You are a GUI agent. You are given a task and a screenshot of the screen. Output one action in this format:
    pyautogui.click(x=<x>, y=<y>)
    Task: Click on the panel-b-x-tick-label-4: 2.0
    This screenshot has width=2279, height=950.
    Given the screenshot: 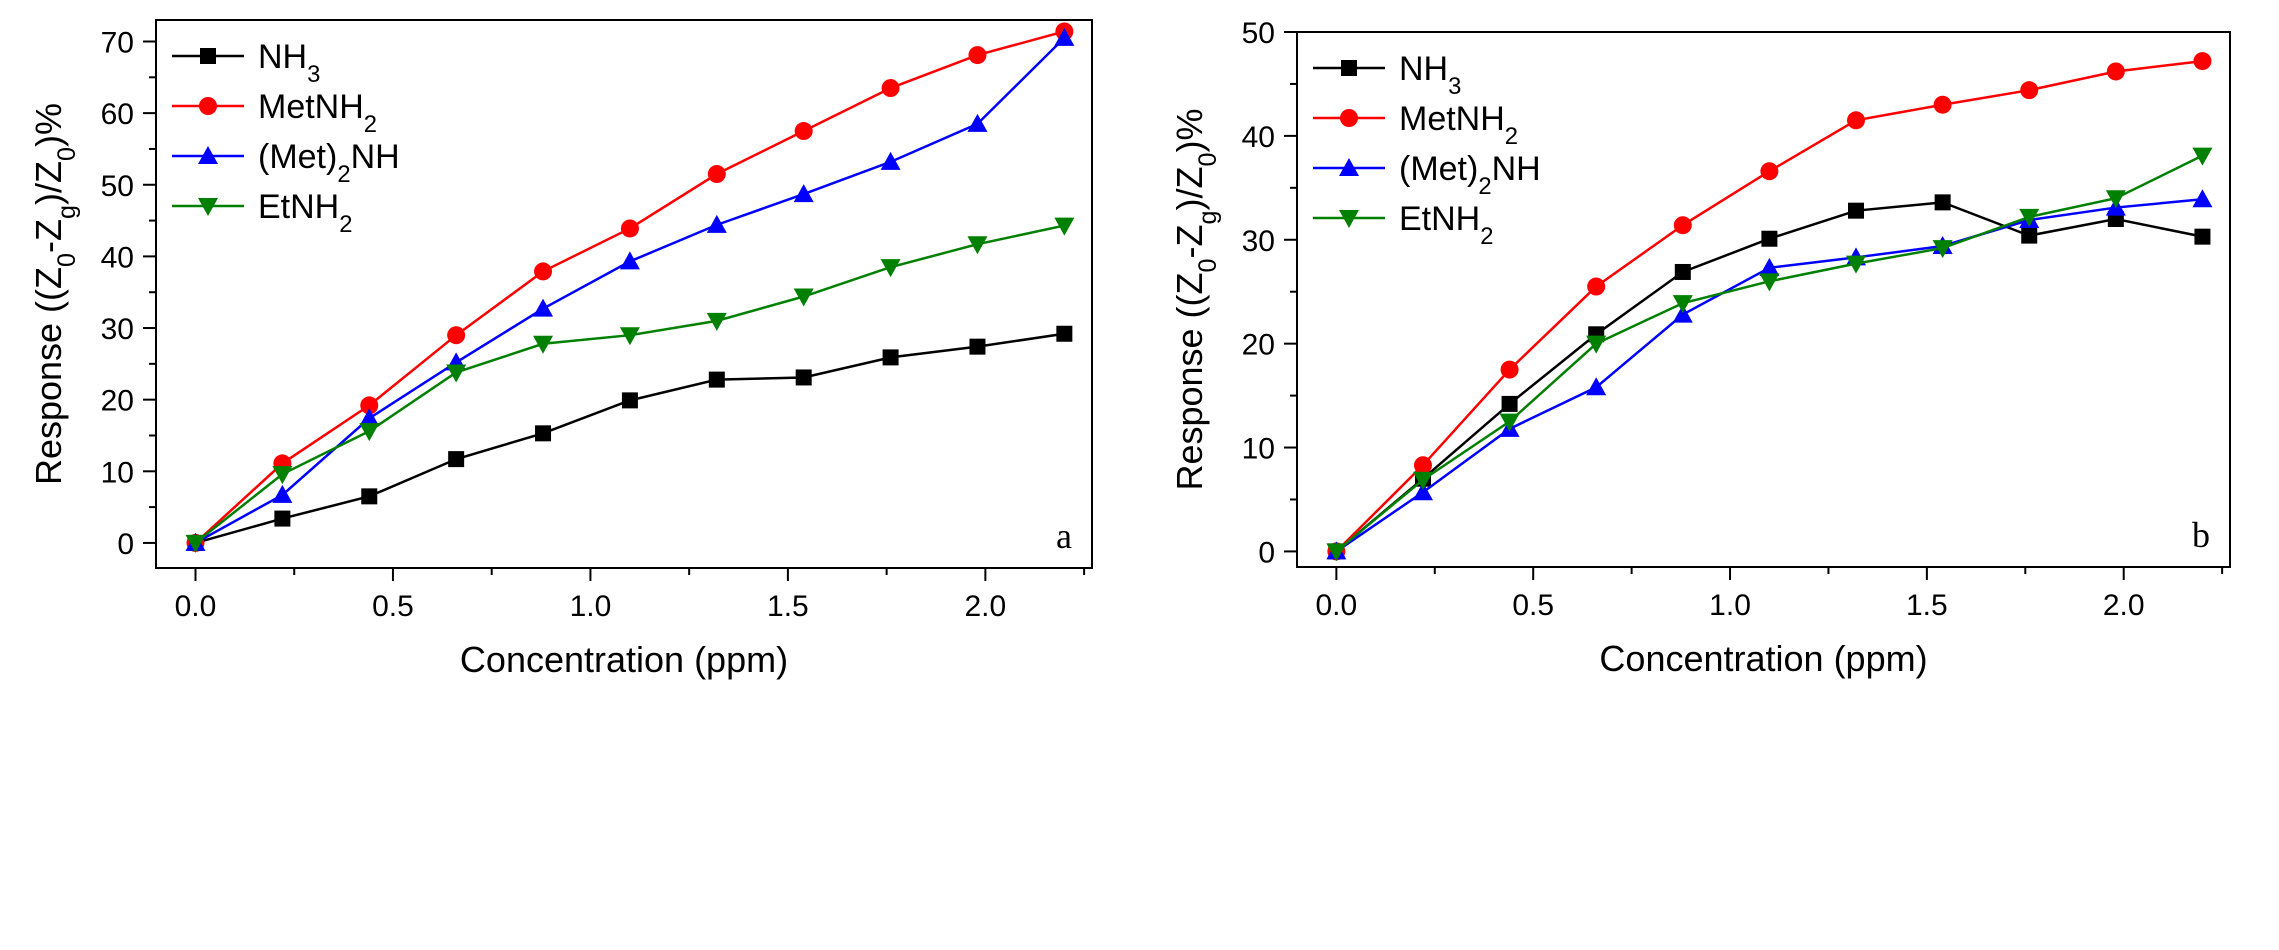 What is the action you would take?
    pyautogui.click(x=2124, y=605)
    